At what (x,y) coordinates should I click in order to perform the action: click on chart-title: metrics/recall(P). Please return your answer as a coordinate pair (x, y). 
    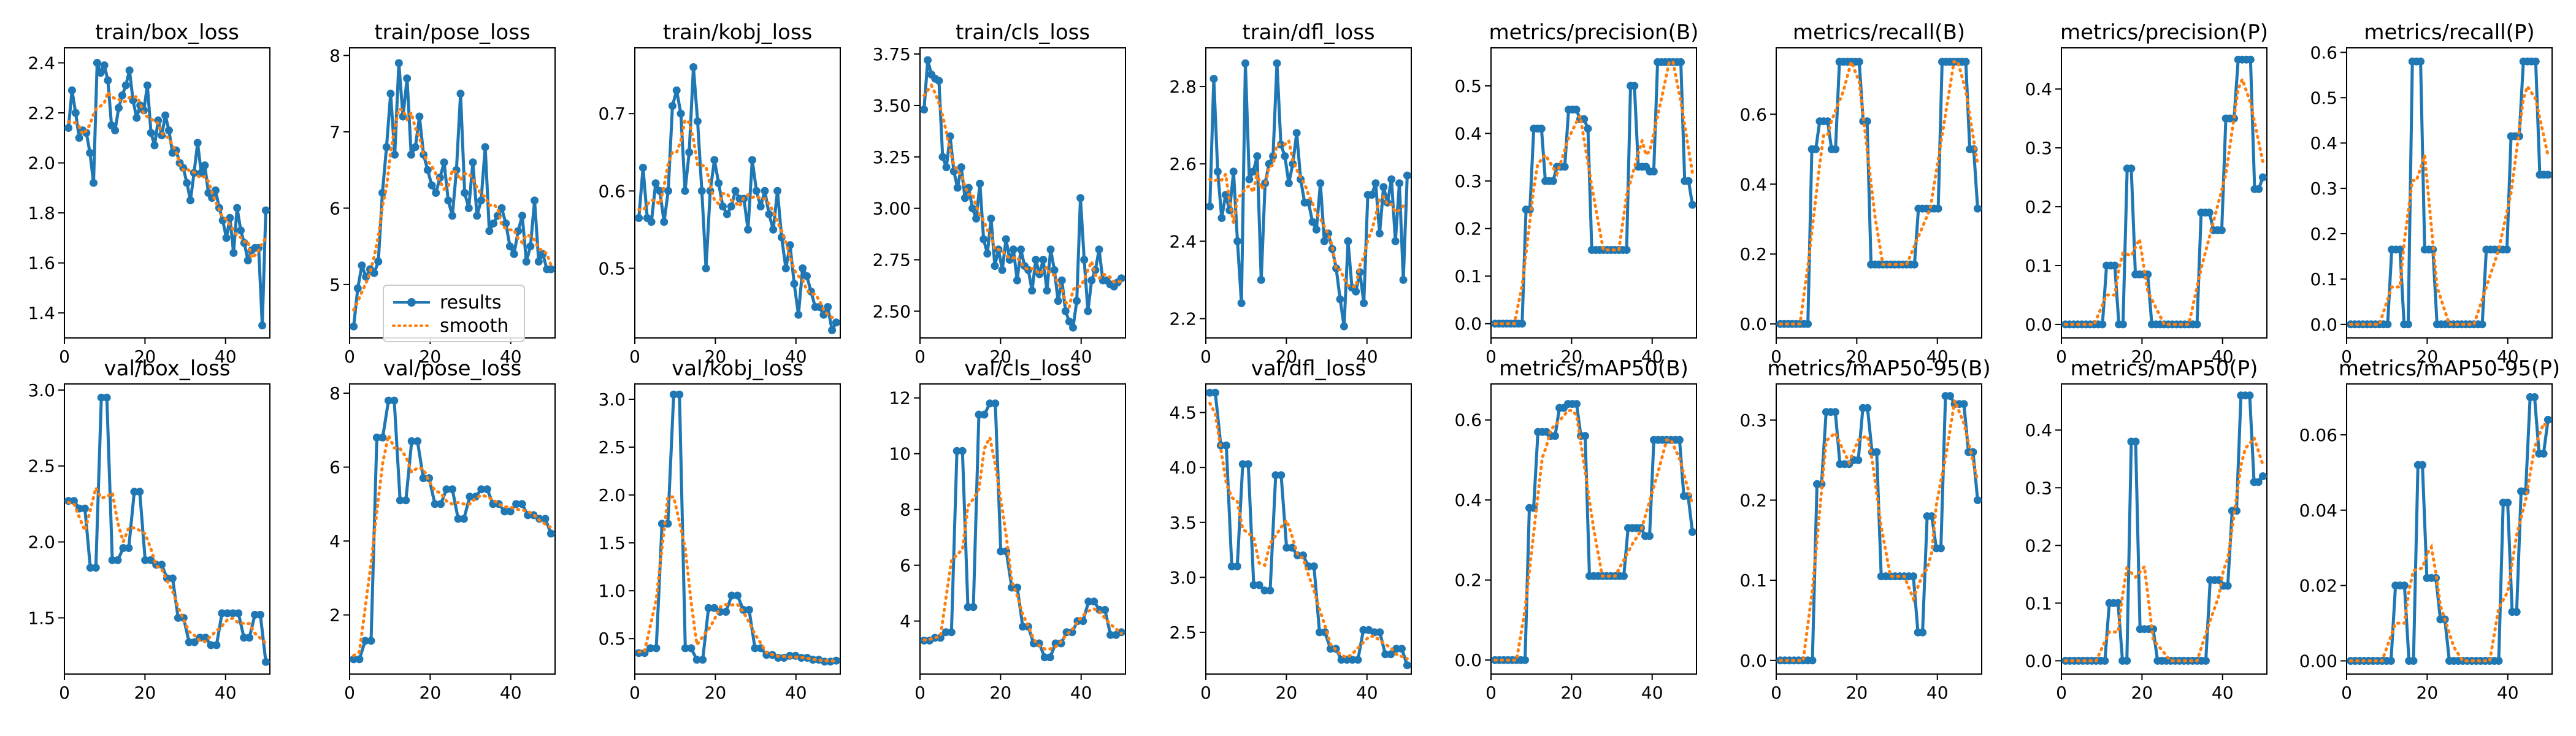
    Looking at the image, I should click on (2449, 32).